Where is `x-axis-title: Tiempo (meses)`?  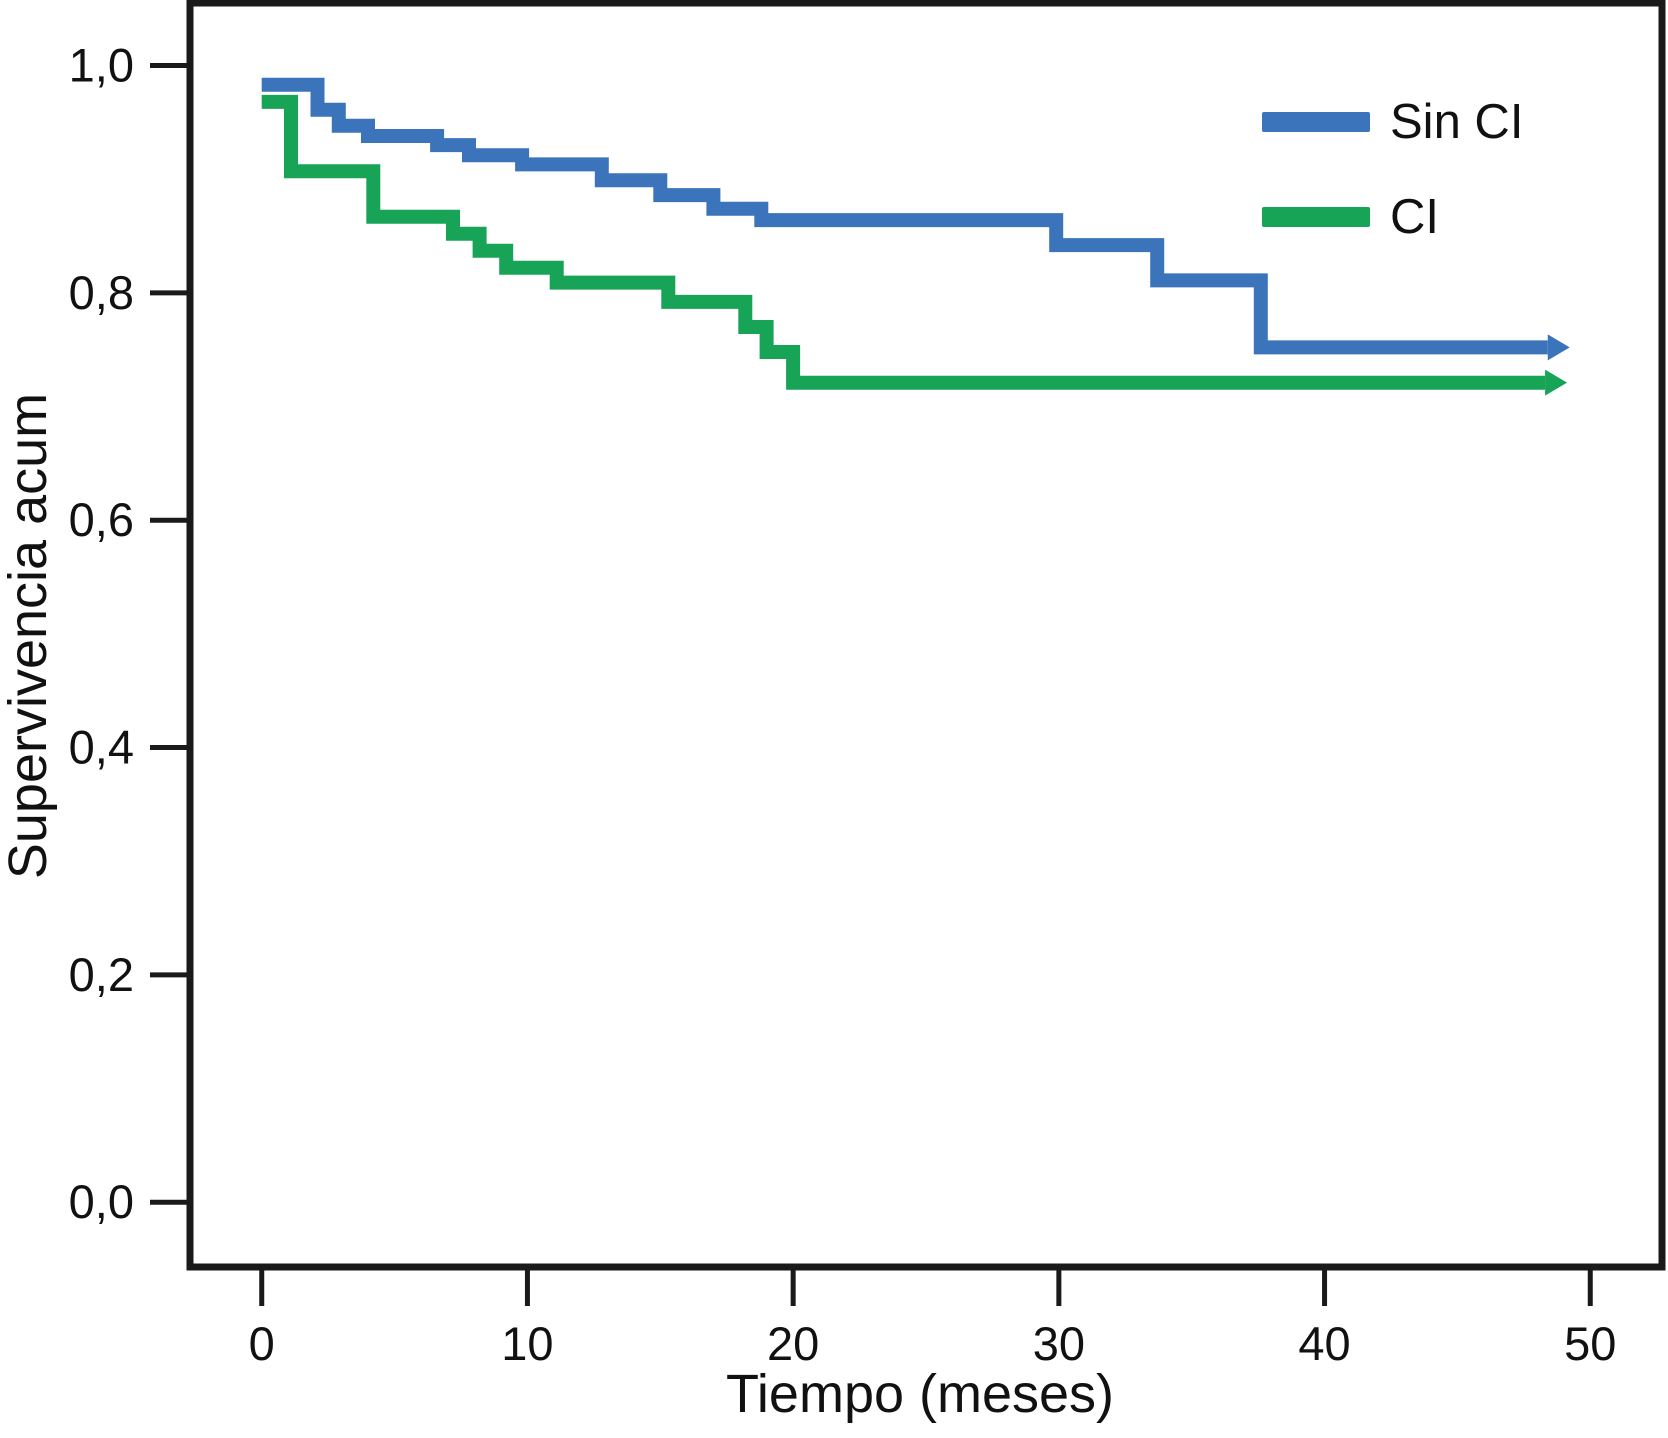 x-axis-title: Tiempo (meses) is located at coordinates (920, 1394).